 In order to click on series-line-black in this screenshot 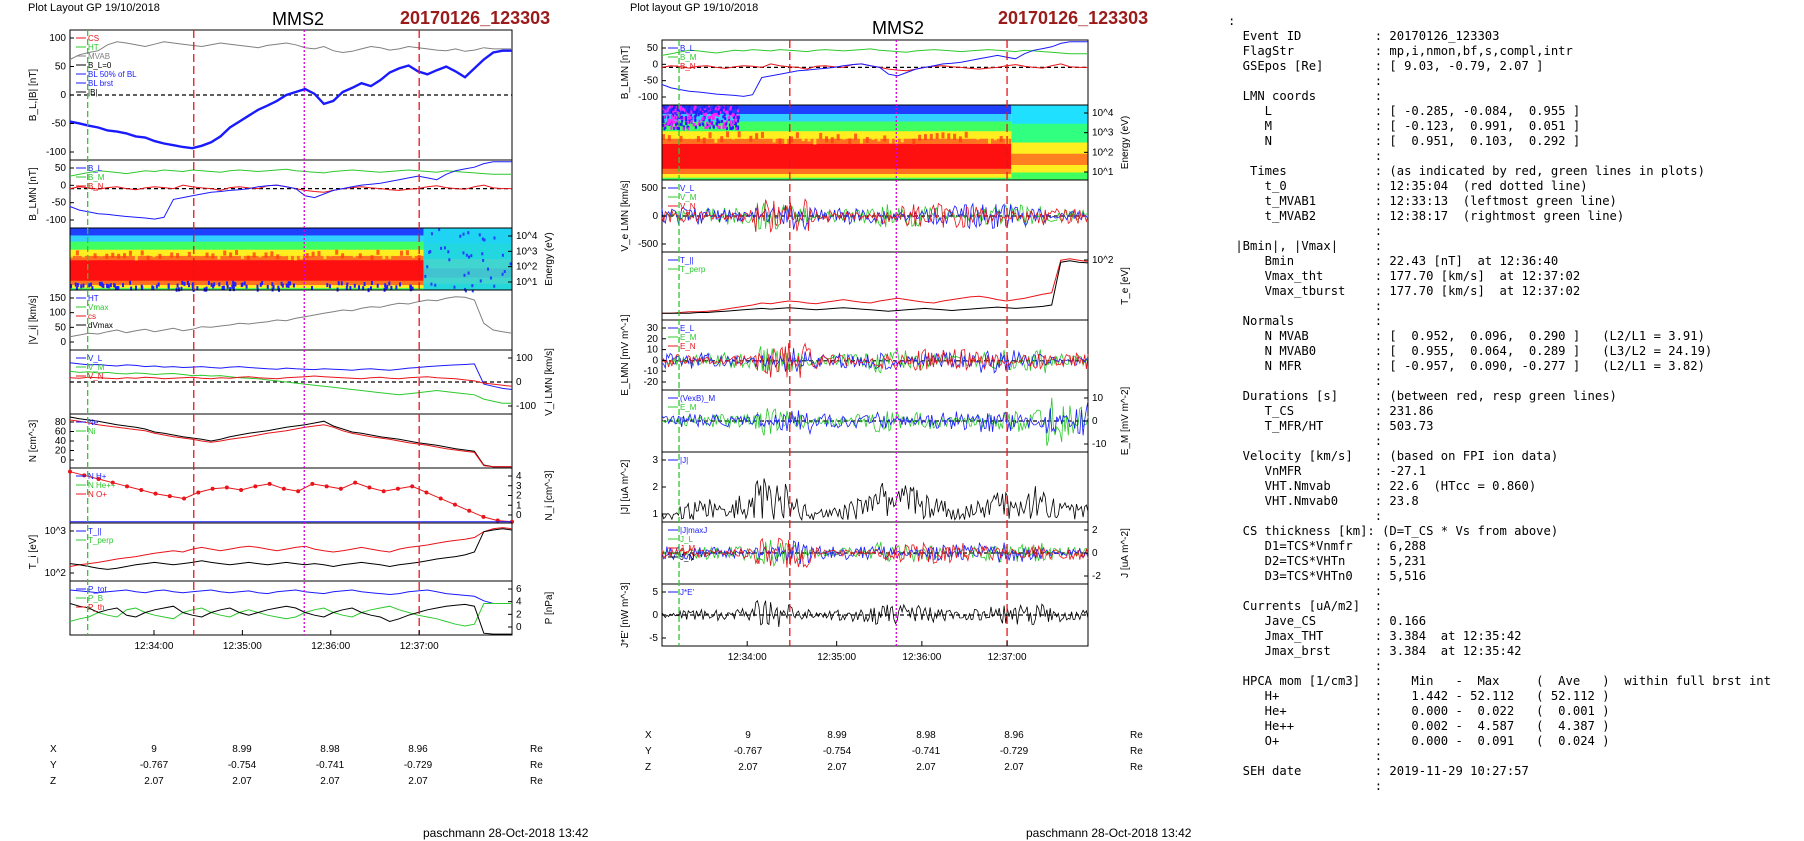, I will do `click(291, 549)`.